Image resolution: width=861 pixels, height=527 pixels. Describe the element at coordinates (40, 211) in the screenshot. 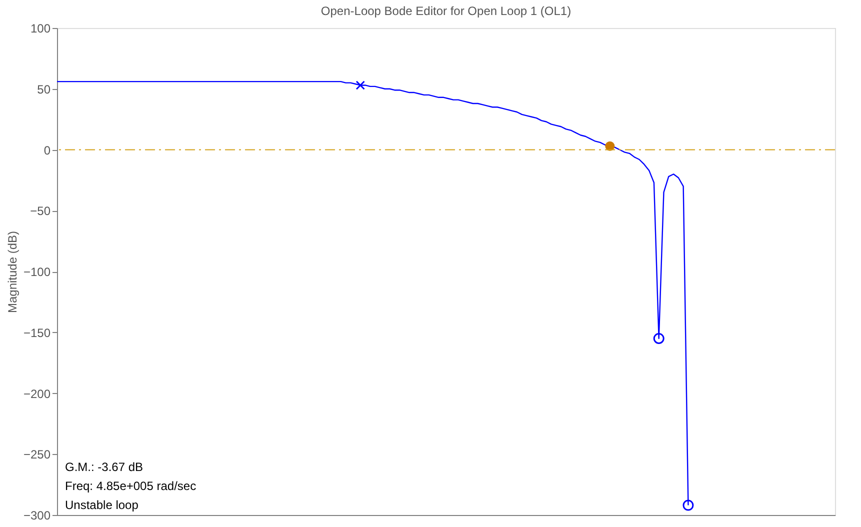

I see `y-tick-label: −50` at that location.